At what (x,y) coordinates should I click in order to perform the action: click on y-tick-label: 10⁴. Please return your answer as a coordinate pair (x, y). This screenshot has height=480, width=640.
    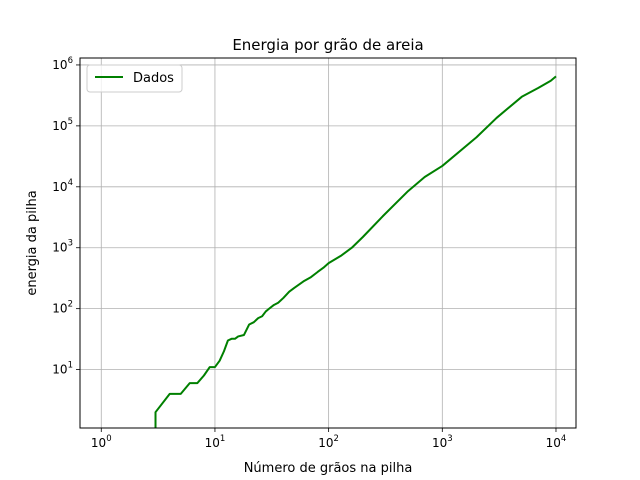
    Looking at the image, I should click on (62, 186).